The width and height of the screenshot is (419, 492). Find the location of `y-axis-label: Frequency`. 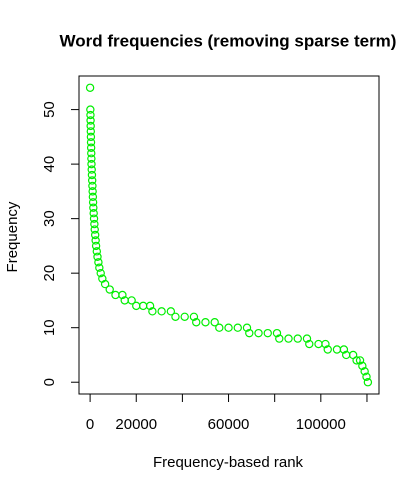

y-axis-label: Frequency is located at coordinates (12, 236).